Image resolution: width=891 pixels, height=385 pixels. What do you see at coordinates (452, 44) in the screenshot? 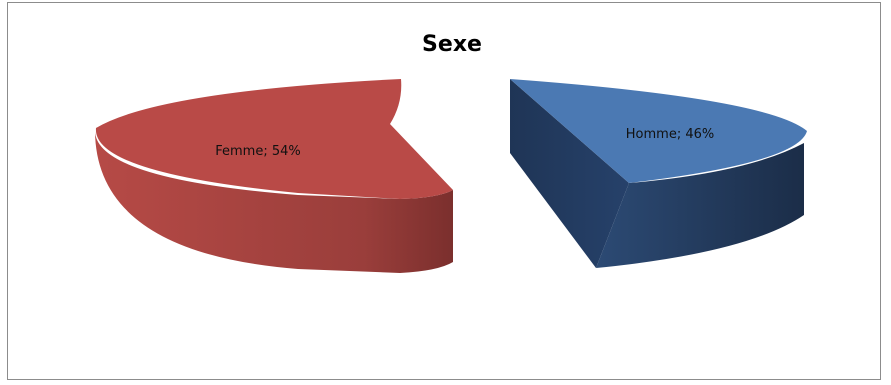
I see `chart-title: Sexe` at bounding box center [452, 44].